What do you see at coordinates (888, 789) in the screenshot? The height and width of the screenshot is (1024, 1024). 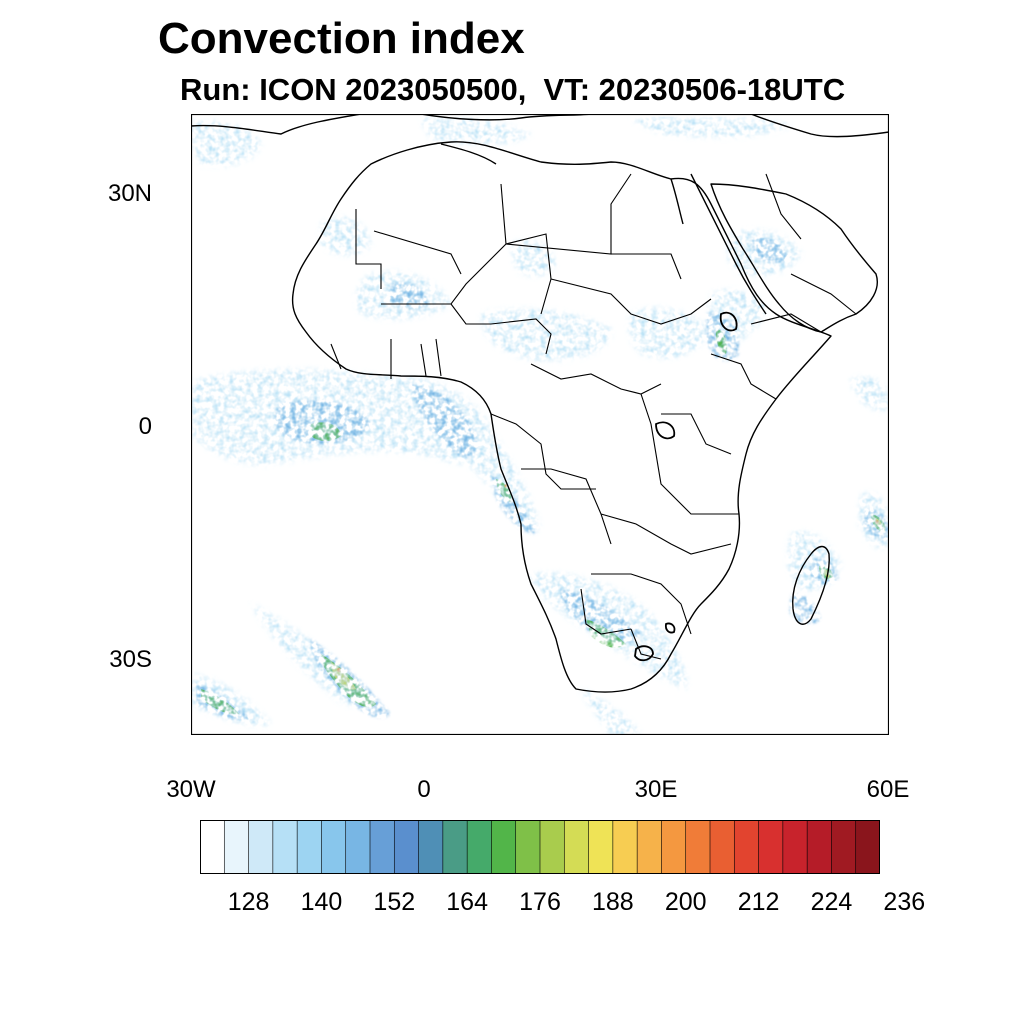 I see `lon-label-60e: 60E` at bounding box center [888, 789].